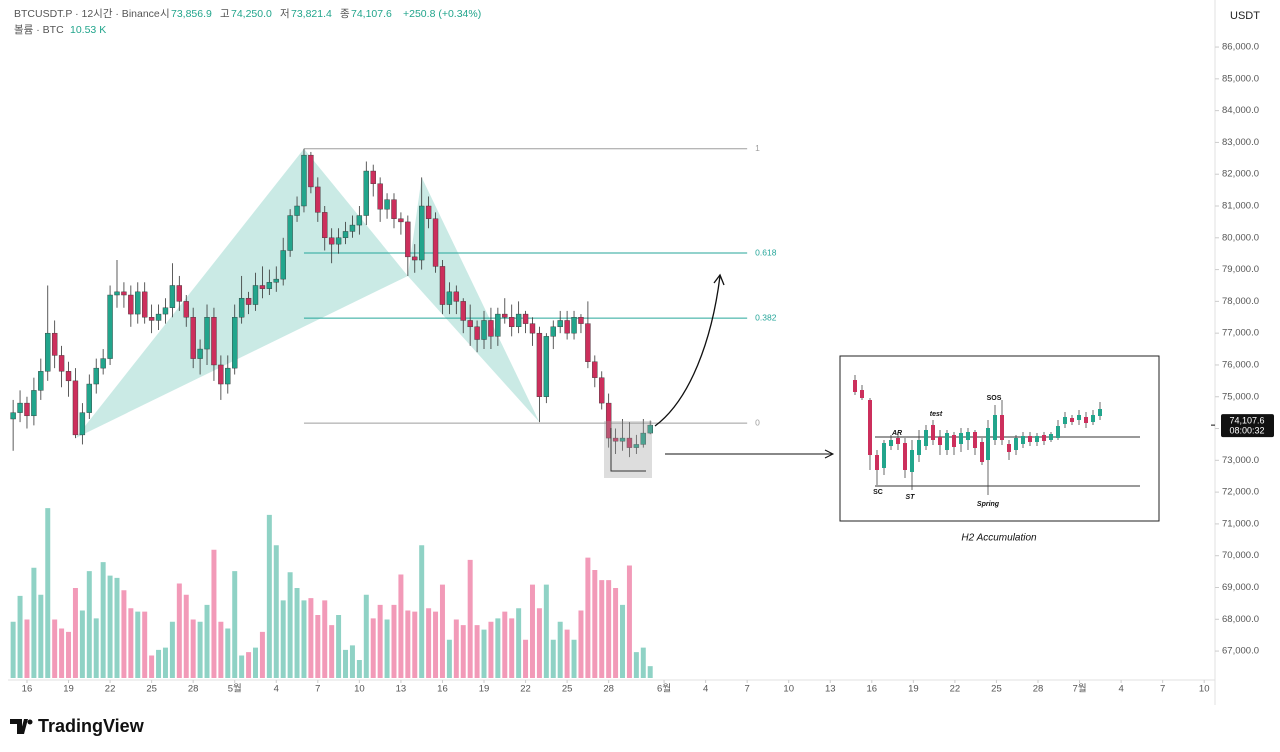  Describe the element at coordinates (225, 14) in the screenshot. I see `ohlc-label: 고` at that location.